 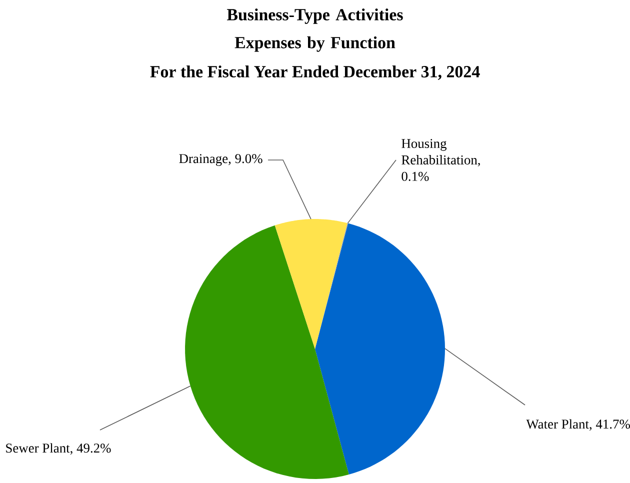 What do you see at coordinates (440, 151) in the screenshot?
I see `slice-label: Housing Rehabilitation` at bounding box center [440, 151].